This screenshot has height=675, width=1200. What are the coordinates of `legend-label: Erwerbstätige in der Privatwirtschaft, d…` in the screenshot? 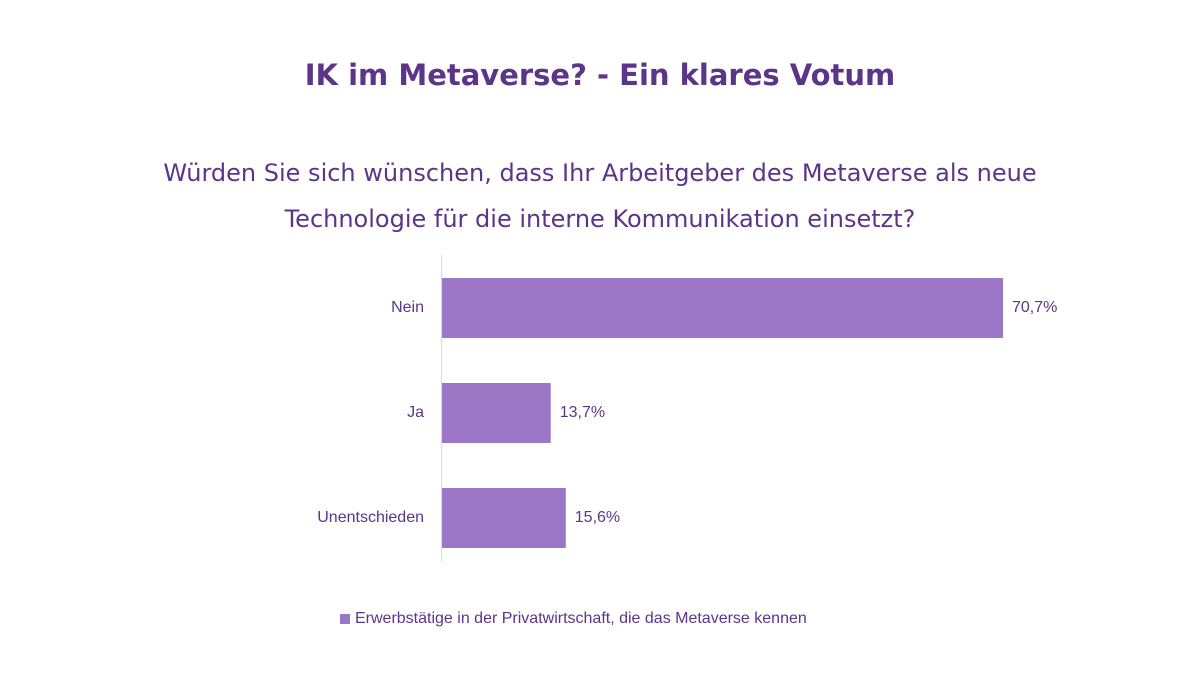 It's located at (581, 618).